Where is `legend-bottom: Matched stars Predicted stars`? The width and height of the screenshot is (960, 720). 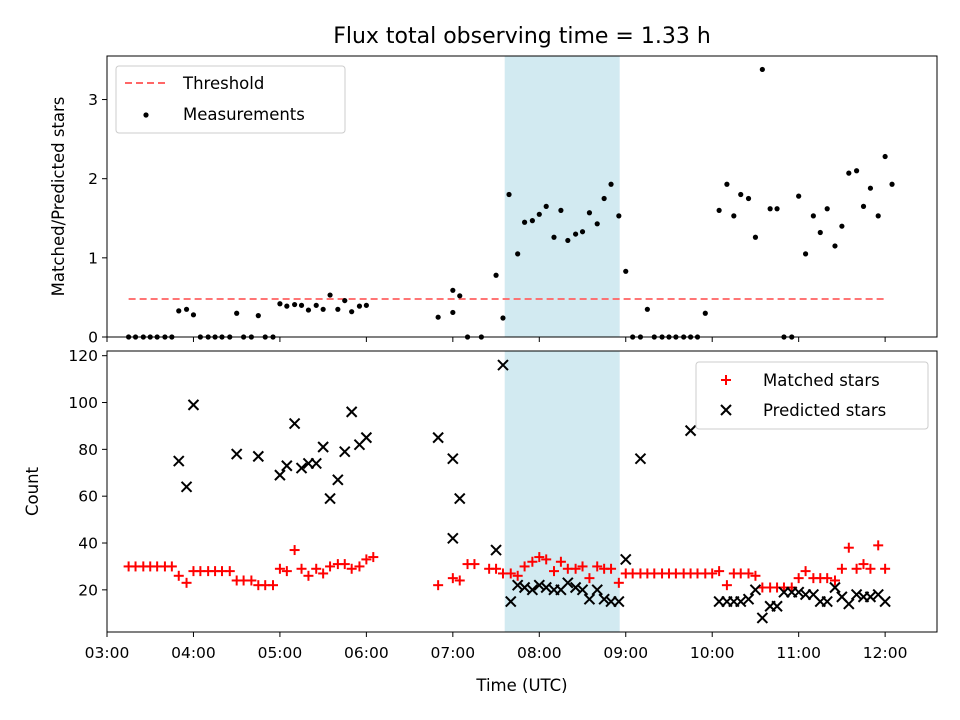
legend-bottom: Matched stars Predicted stars is located at coordinates (812, 395).